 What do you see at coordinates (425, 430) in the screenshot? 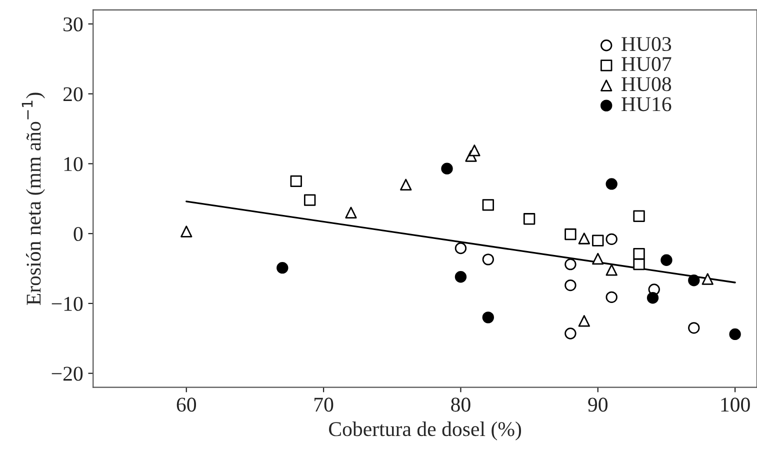
I see `x-axis-title: Cobertura de dosel (%)` at bounding box center [425, 430].